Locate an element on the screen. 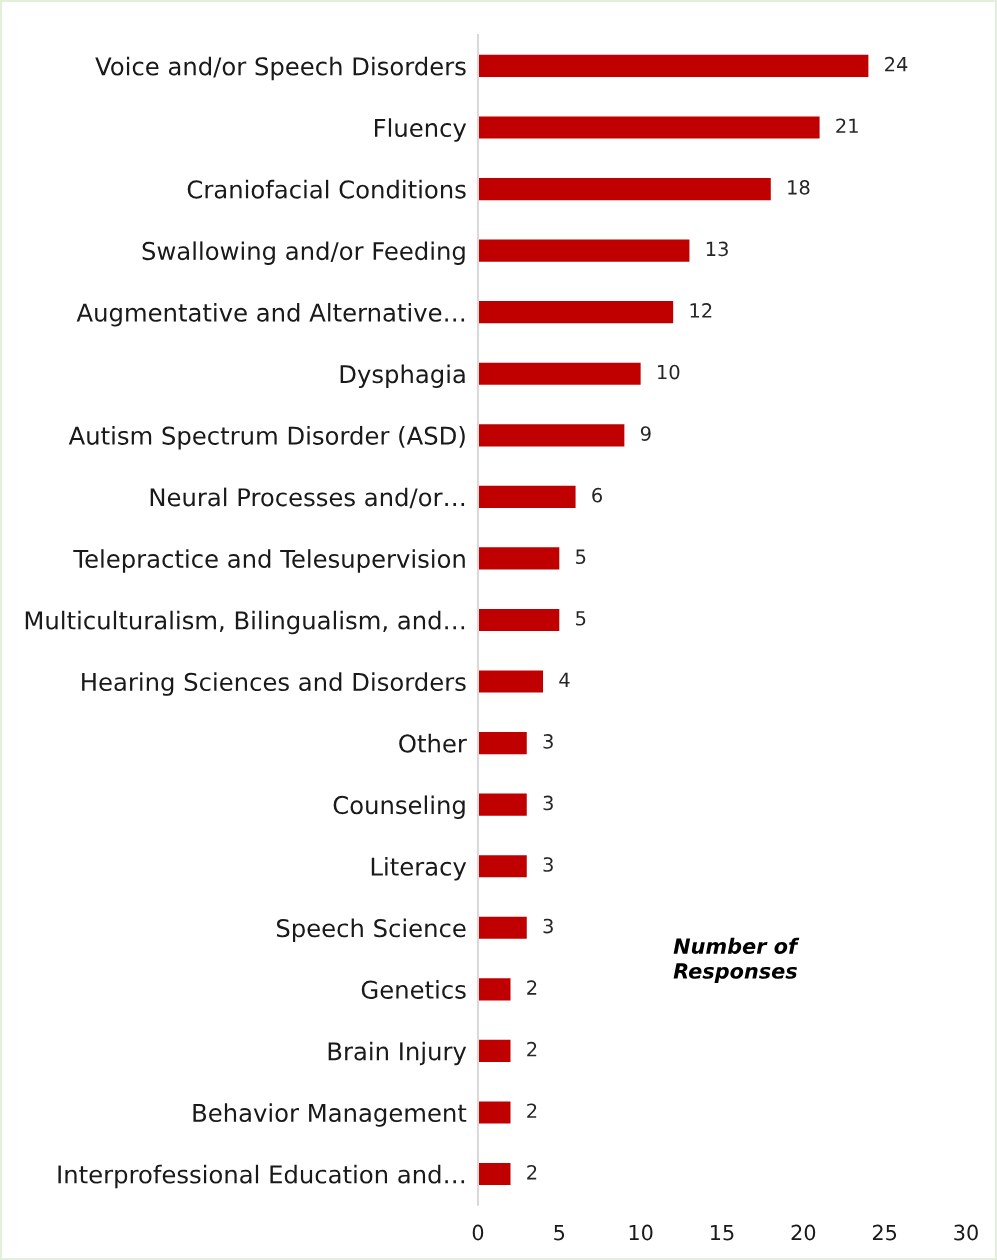 Image resolution: width=997 pixels, height=1260 pixels. y-tick-label: Telepractice and Telesupervision is located at coordinates (269, 561).